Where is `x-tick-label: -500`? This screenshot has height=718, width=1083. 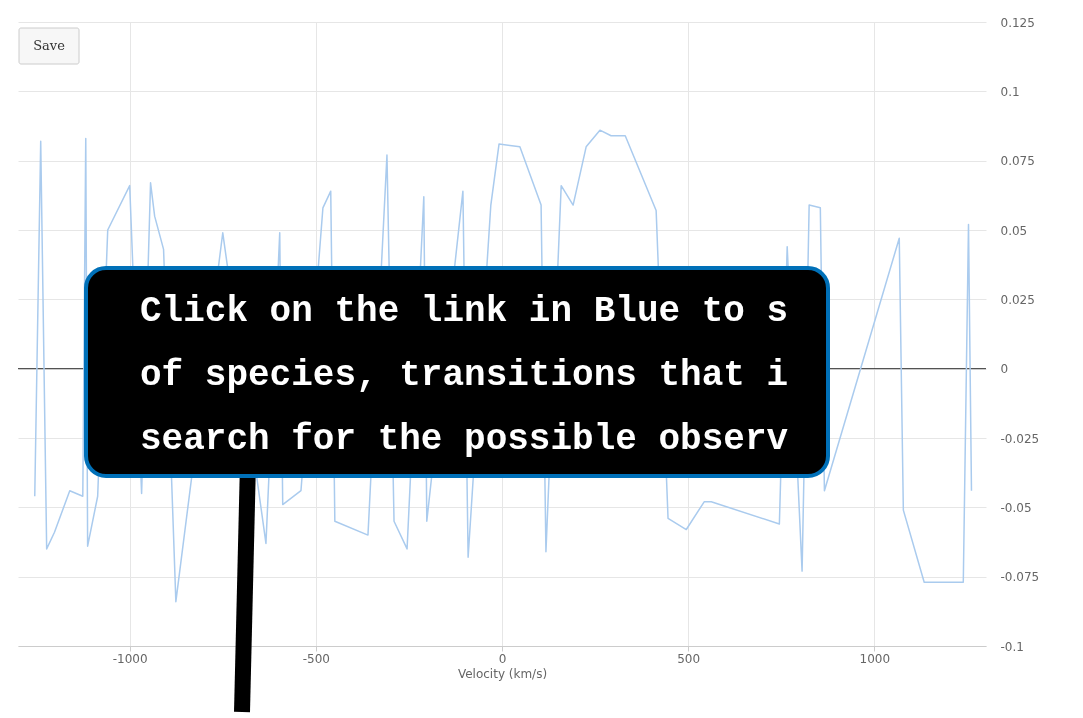 x-tick-label: -500 is located at coordinates (316, 658).